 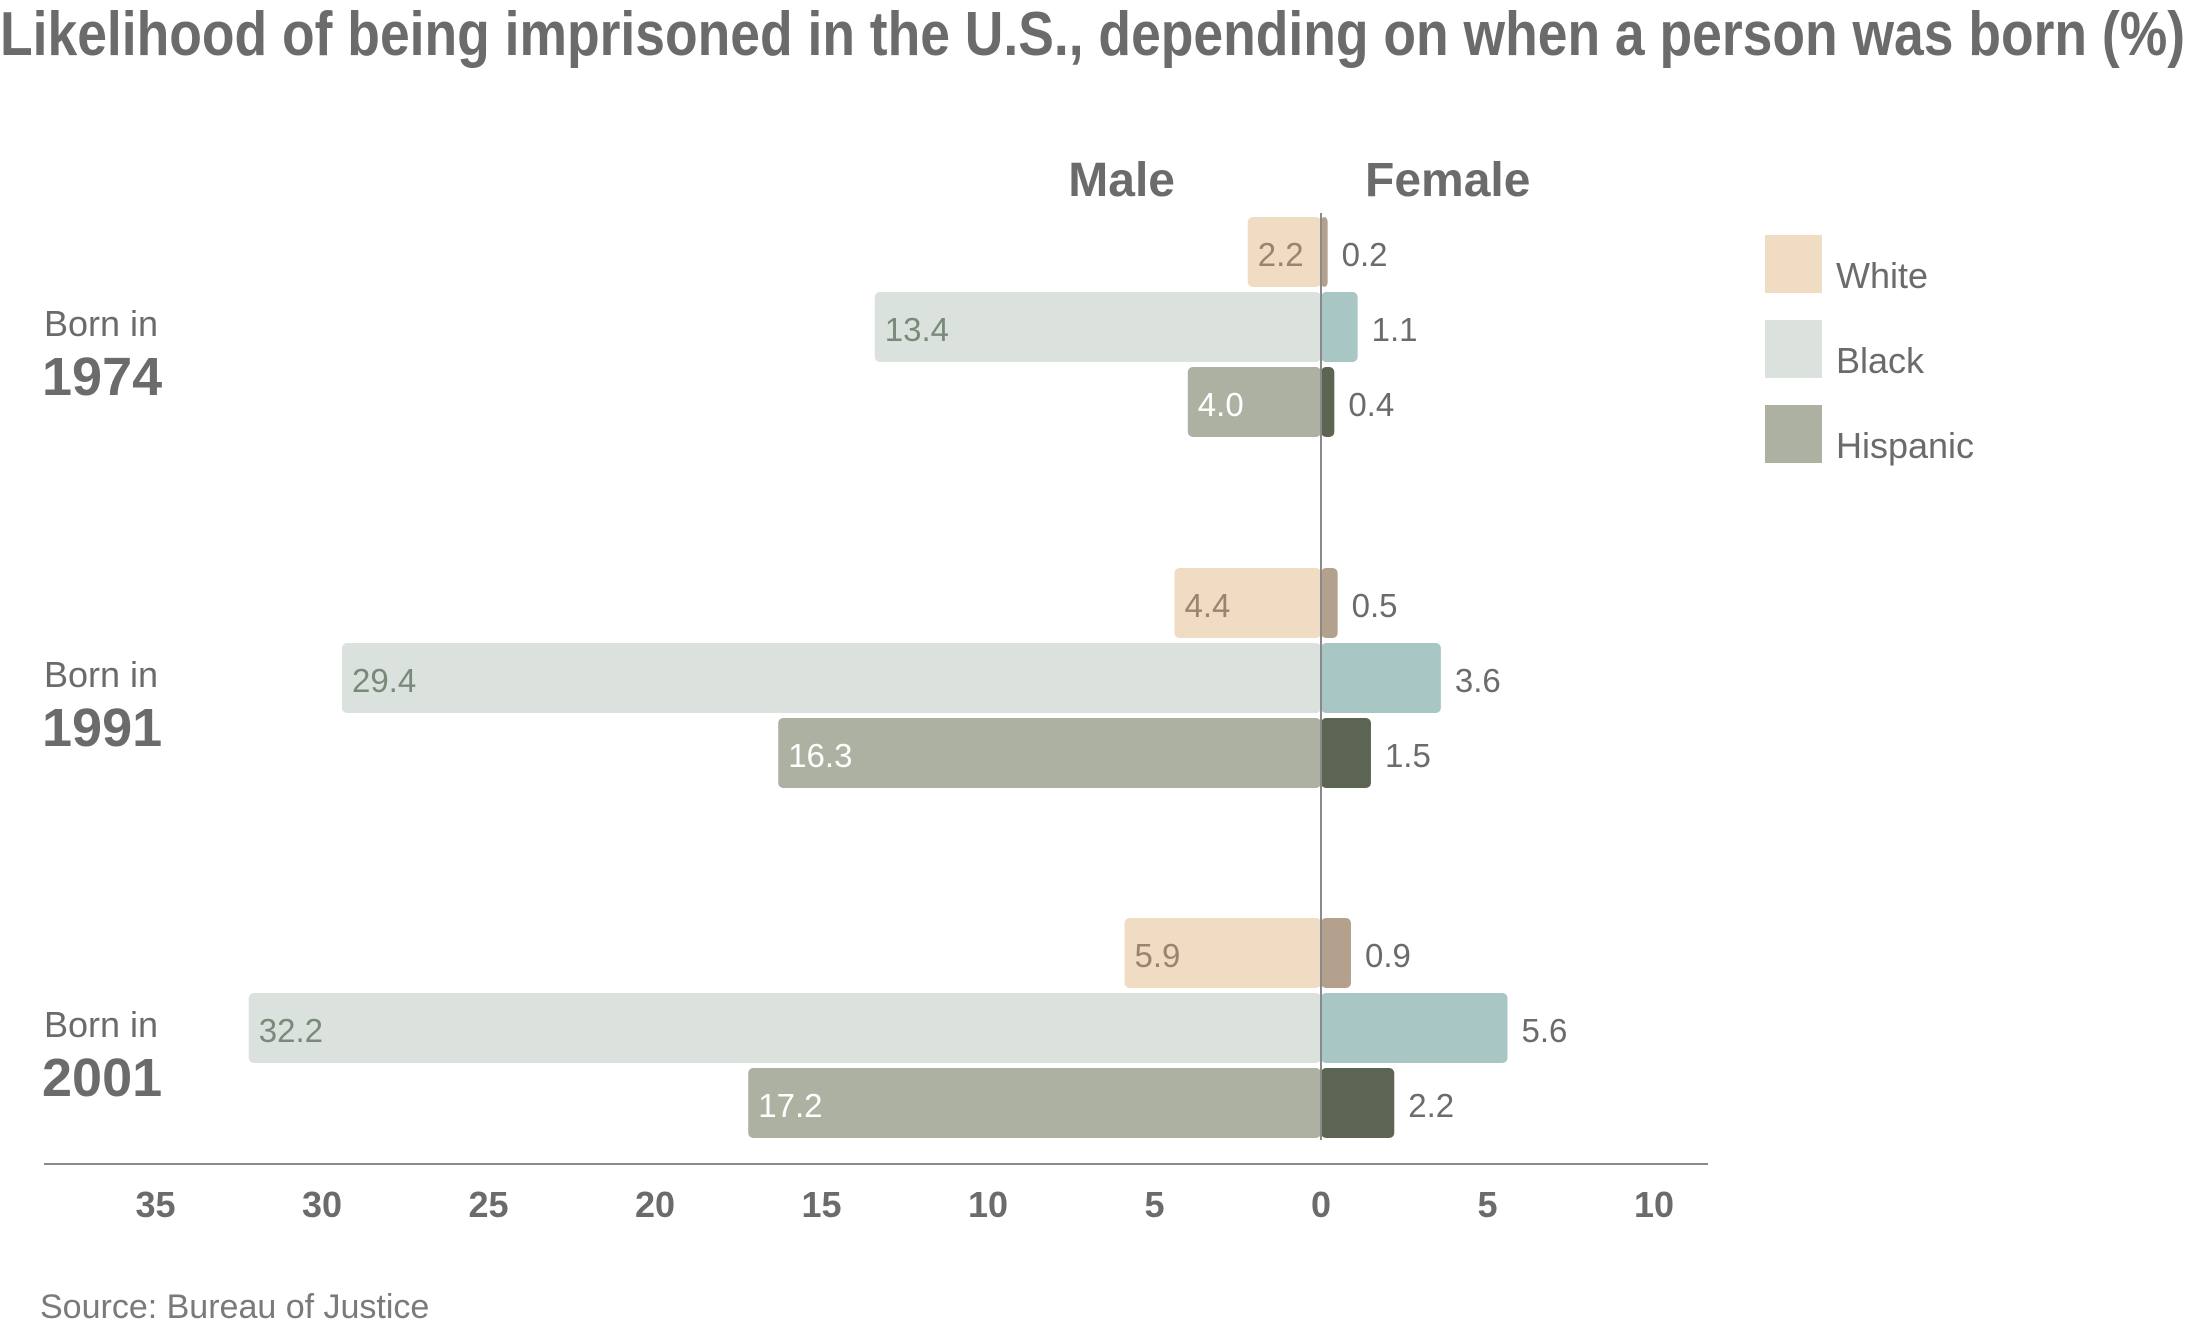 I want to click on tick-male-30: 30, so click(x=322, y=1204).